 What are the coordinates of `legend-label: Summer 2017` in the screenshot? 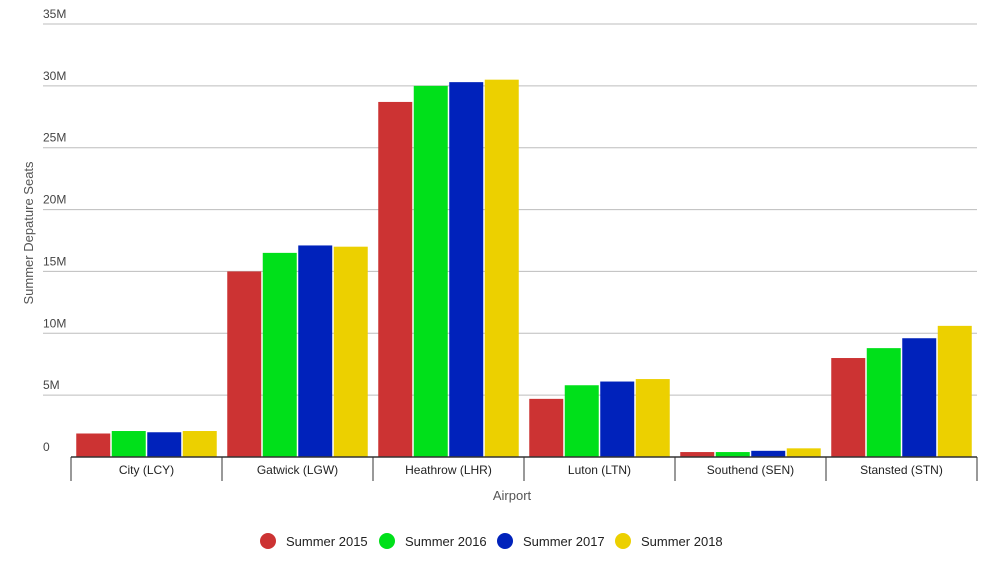 It's located at (564, 541).